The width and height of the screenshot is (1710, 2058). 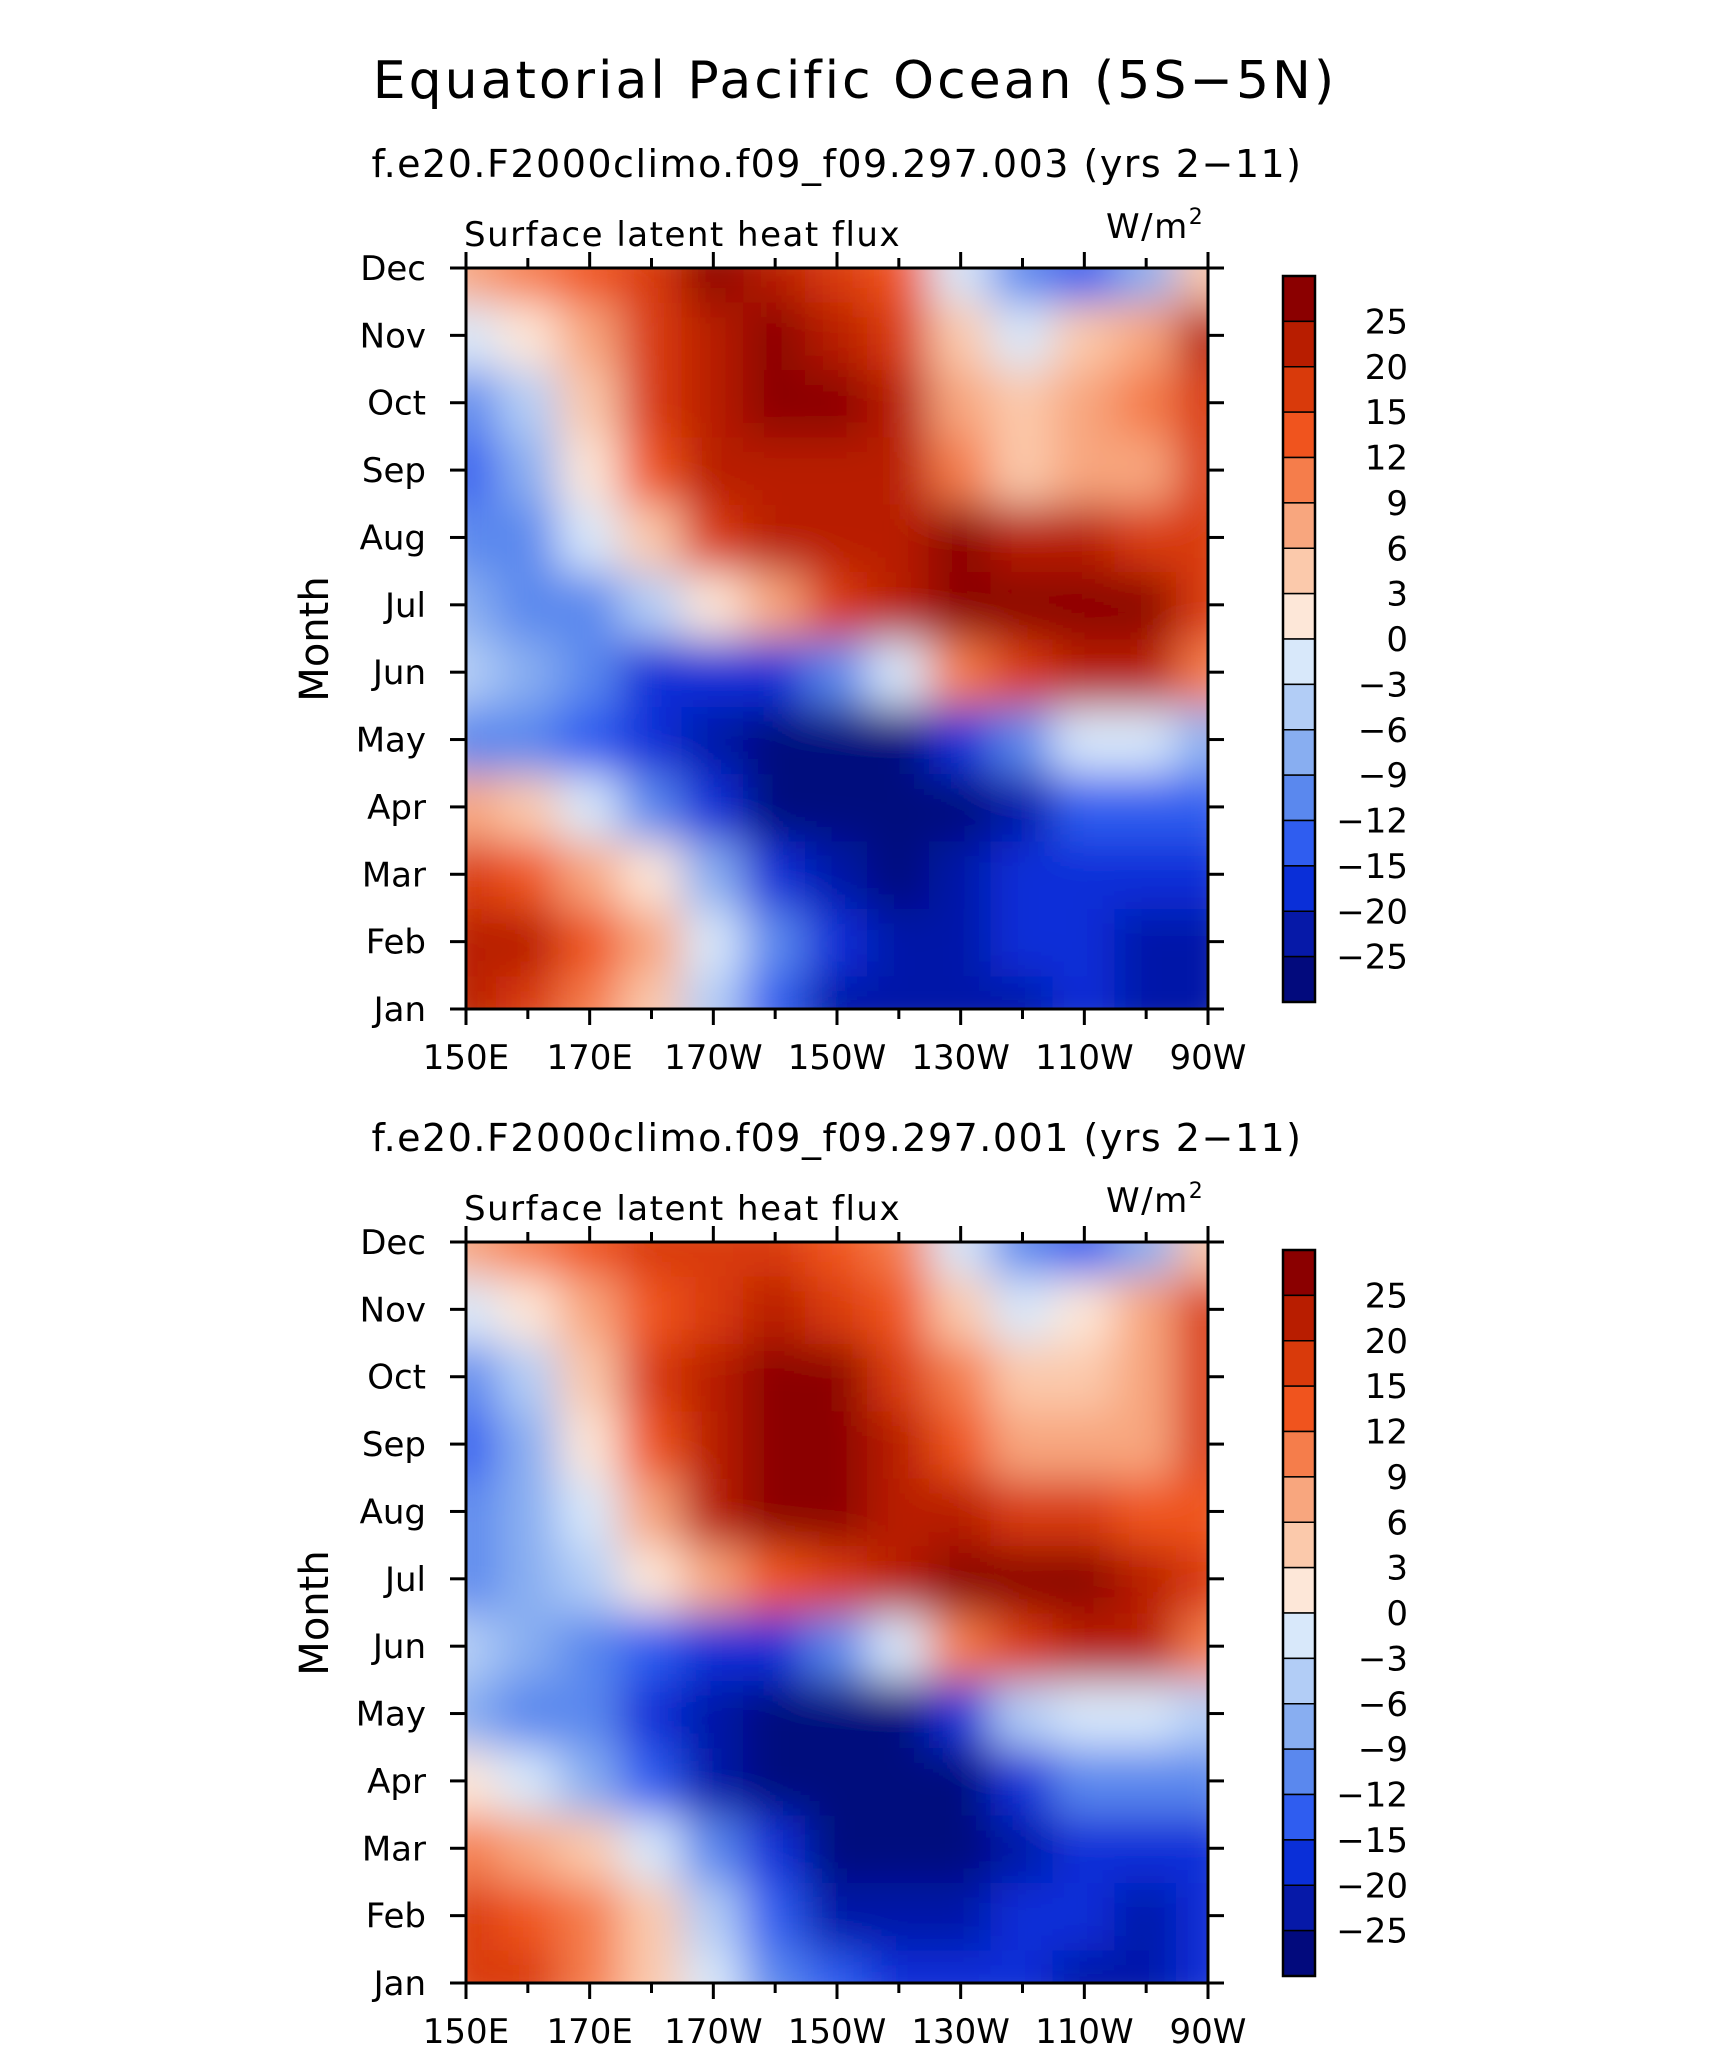 What do you see at coordinates (837, 1058) in the screenshot?
I see `x-tick-label: 150W` at bounding box center [837, 1058].